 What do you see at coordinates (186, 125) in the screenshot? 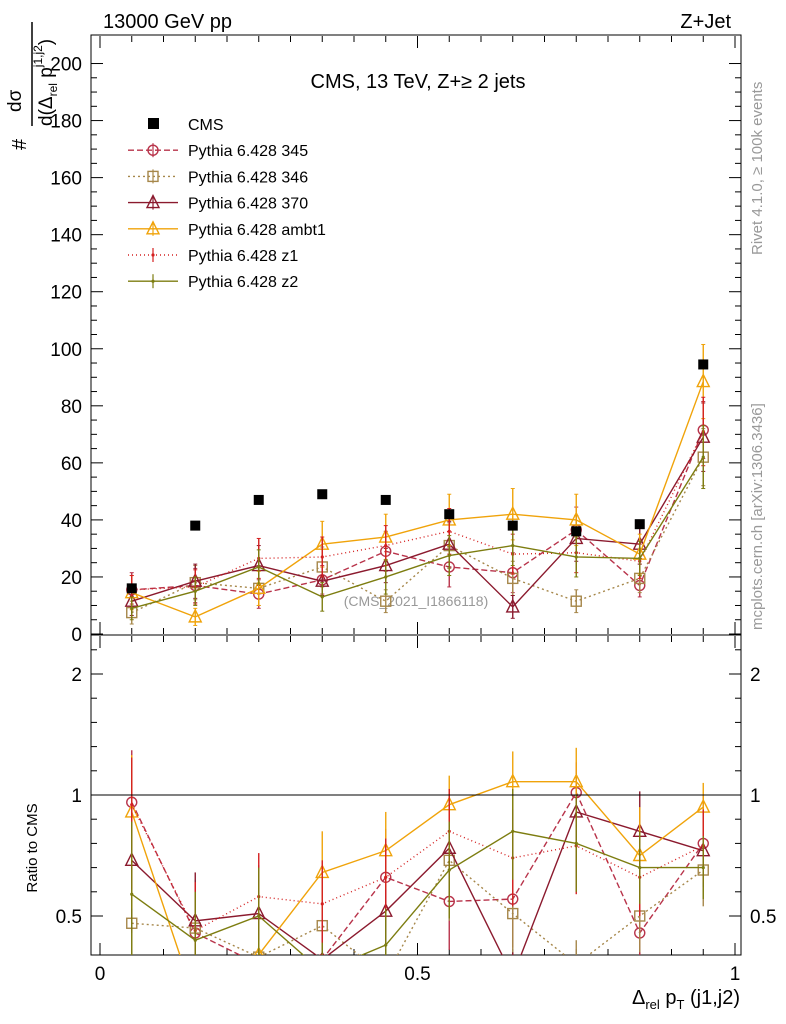
I see `legend-entry: CMS` at bounding box center [186, 125].